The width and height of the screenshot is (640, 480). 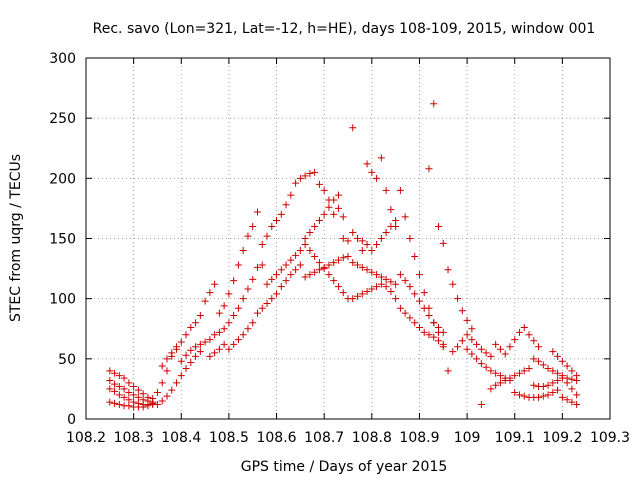 I want to click on y-tick-label: 200, so click(x=62, y=179).